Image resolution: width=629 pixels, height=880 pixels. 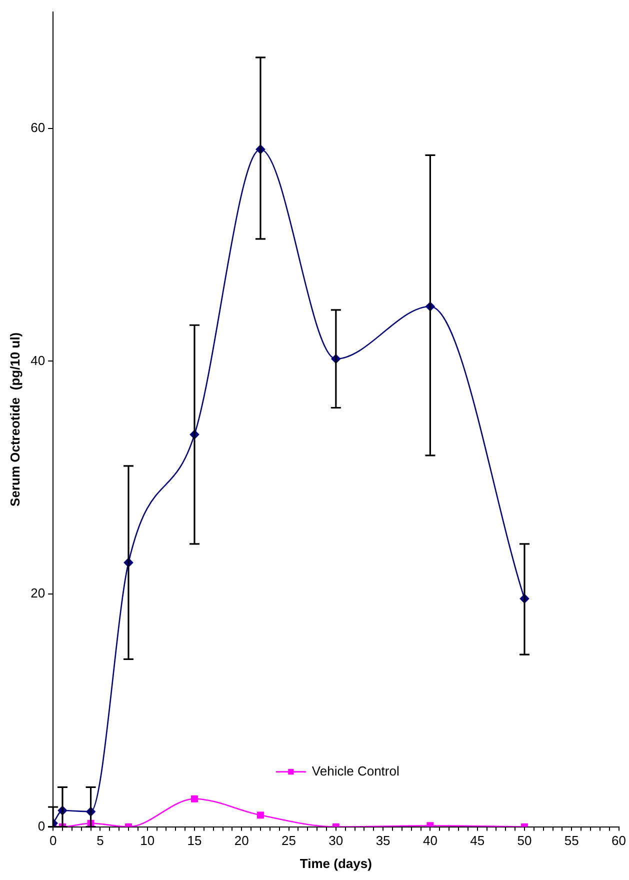 What do you see at coordinates (42, 826) in the screenshot?
I see `y-tick-label: 0` at bounding box center [42, 826].